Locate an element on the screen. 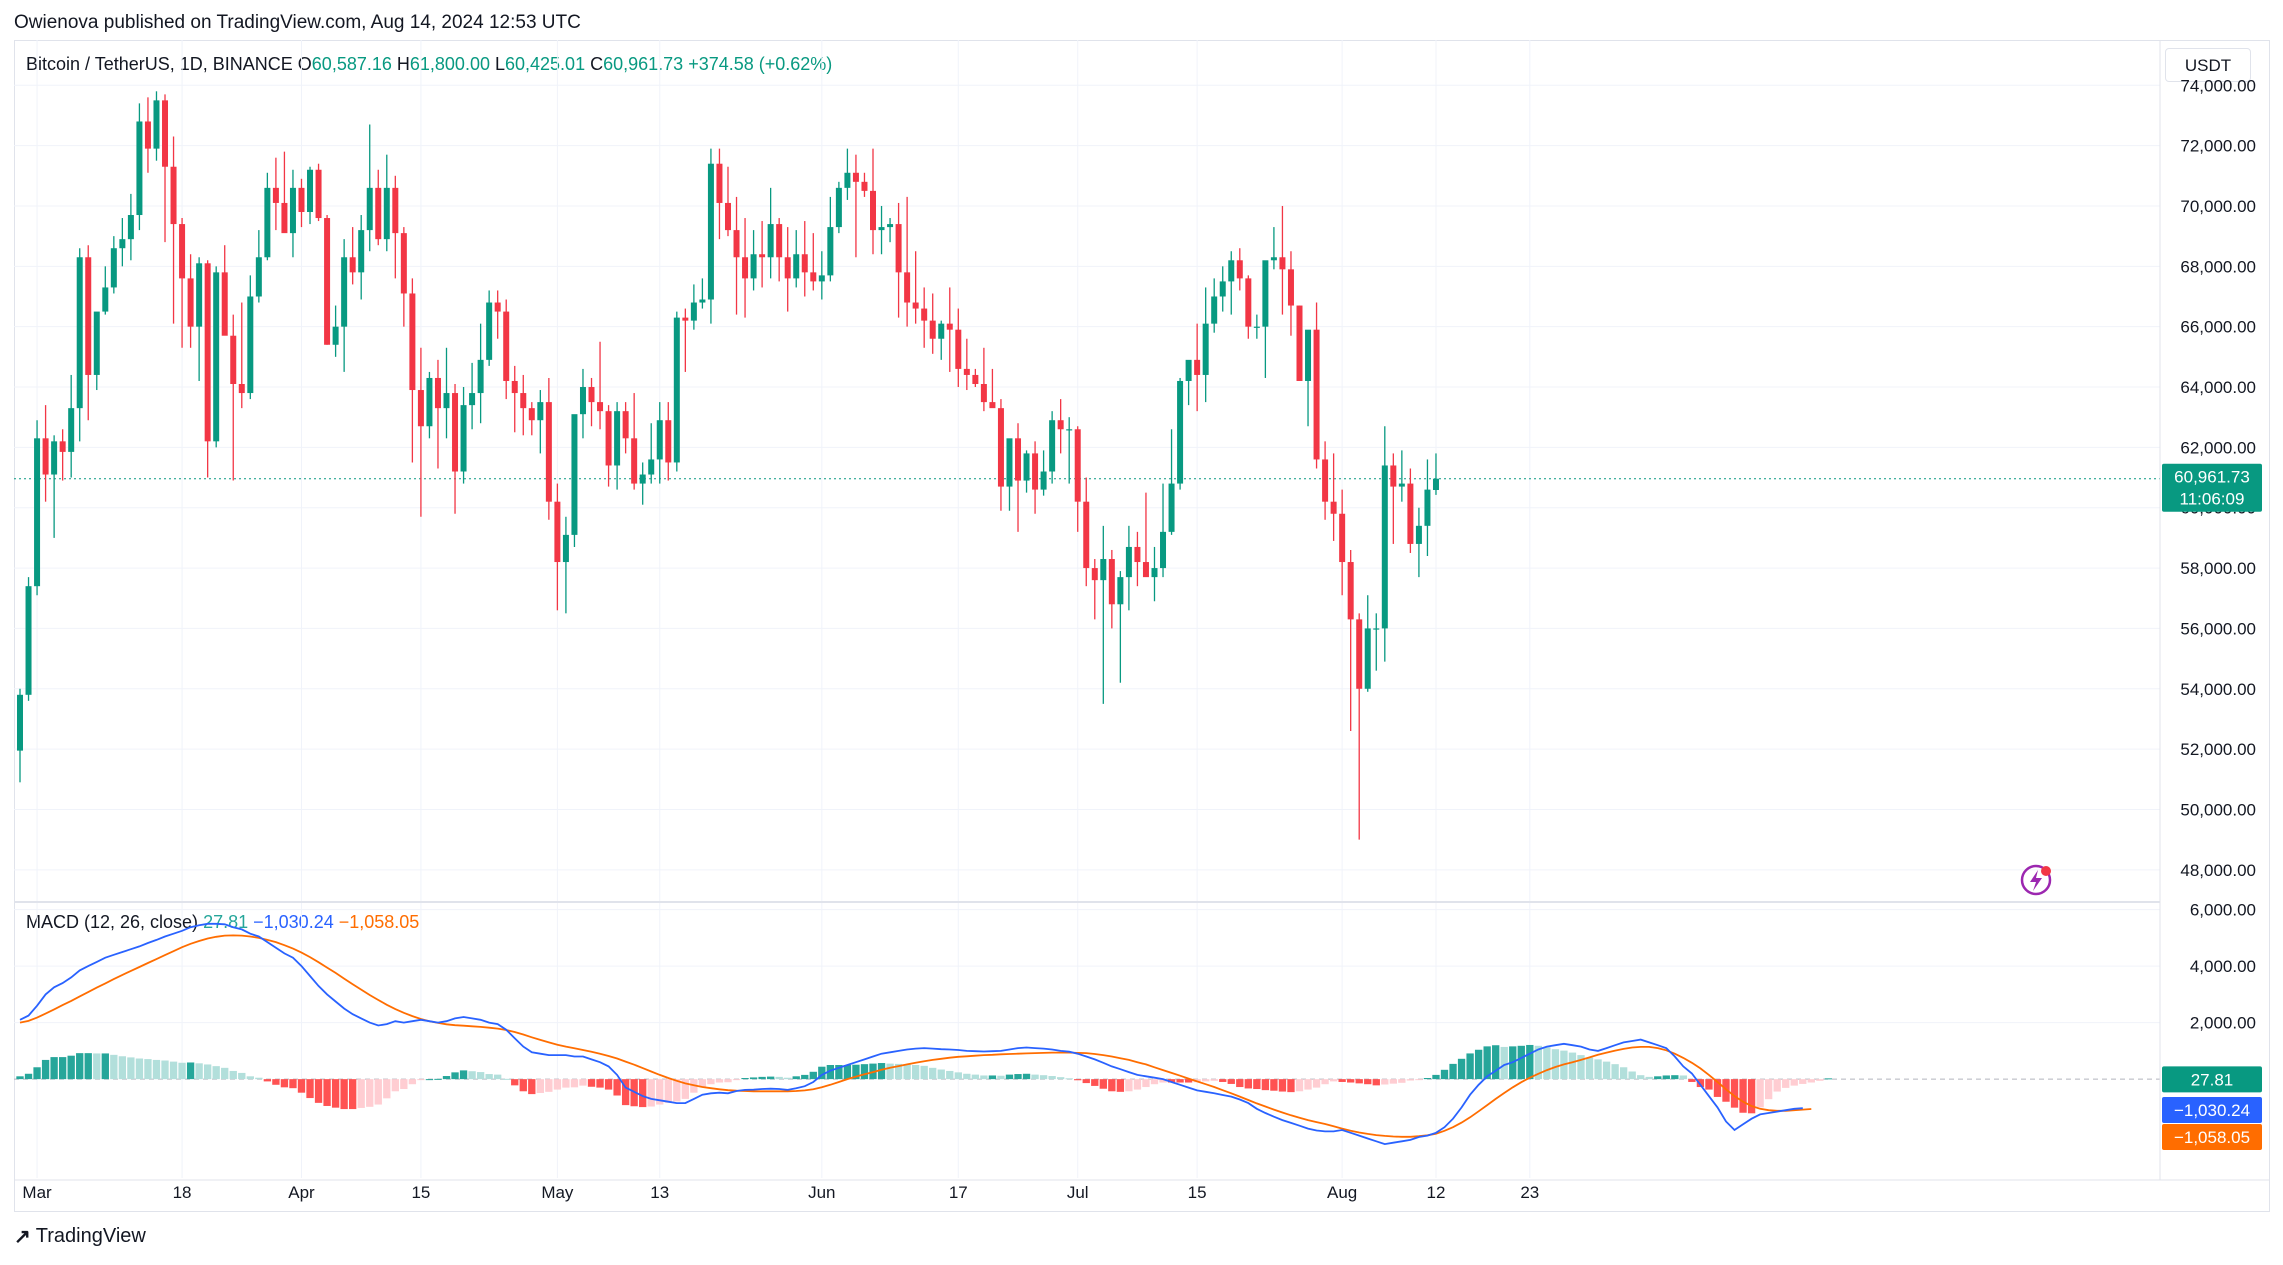 The width and height of the screenshot is (2283, 1265). footer-brand-text: TradingView is located at coordinates (90, 1236).